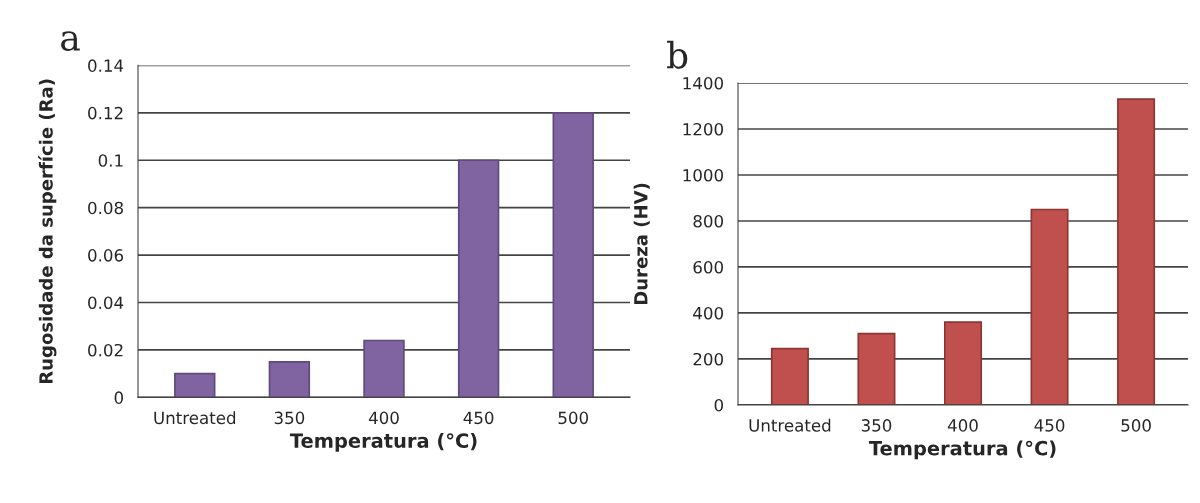 The image size is (1200, 503). Describe the element at coordinates (708, 313) in the screenshot. I see `y-tick-label: 400` at that location.